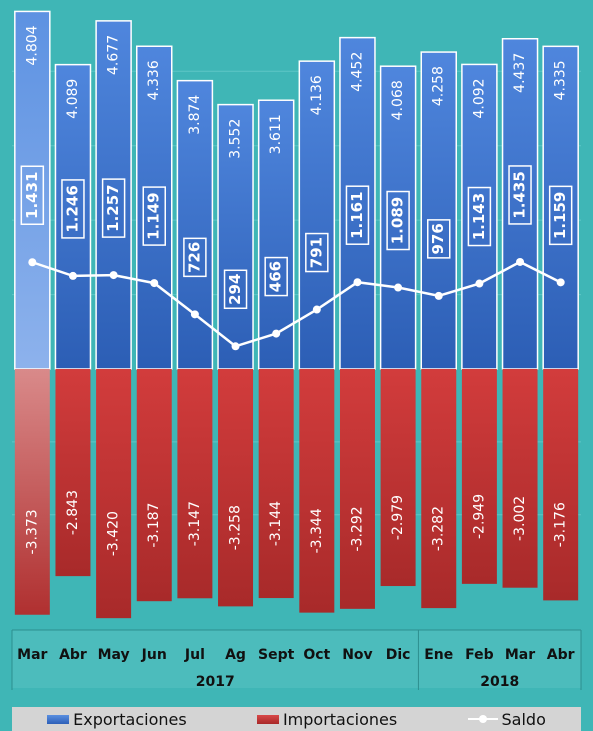 The image size is (593, 731). Describe the element at coordinates (523, 719) in the screenshot. I see `legend-label-saldo: Saldo` at that location.